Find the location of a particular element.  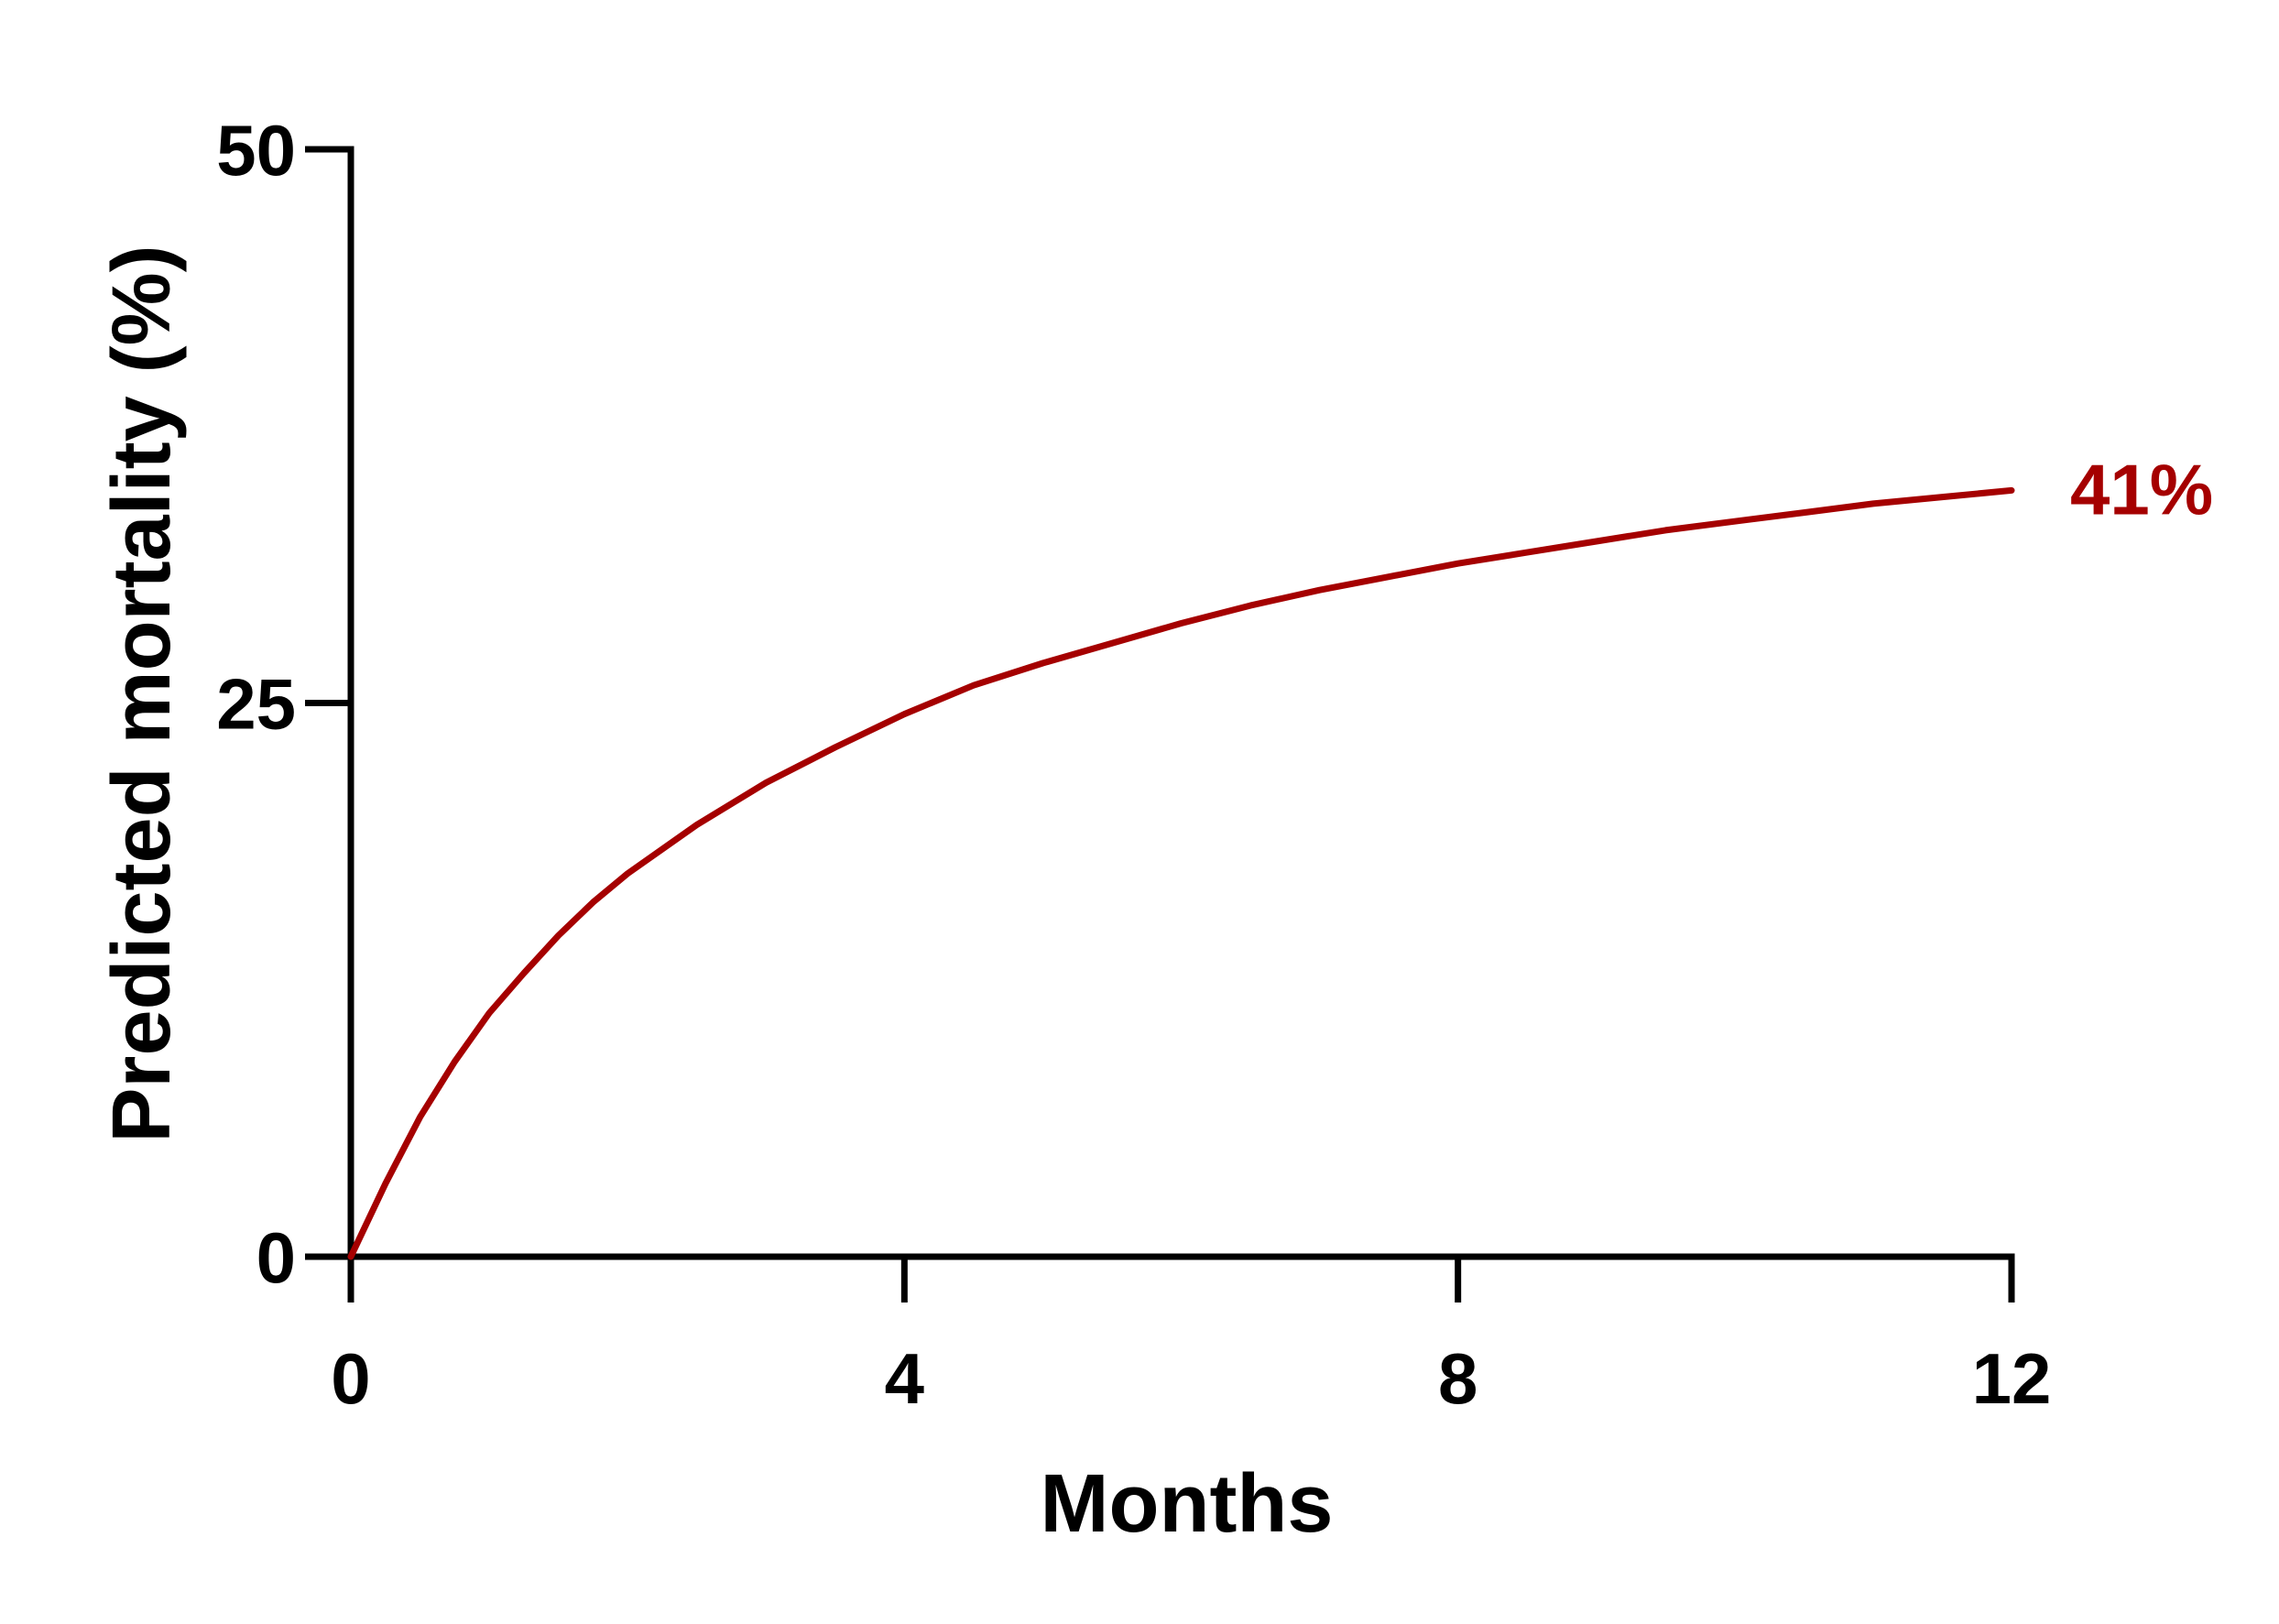

x-axis-ticks: 0 4 8 12 is located at coordinates (1191, 1338).